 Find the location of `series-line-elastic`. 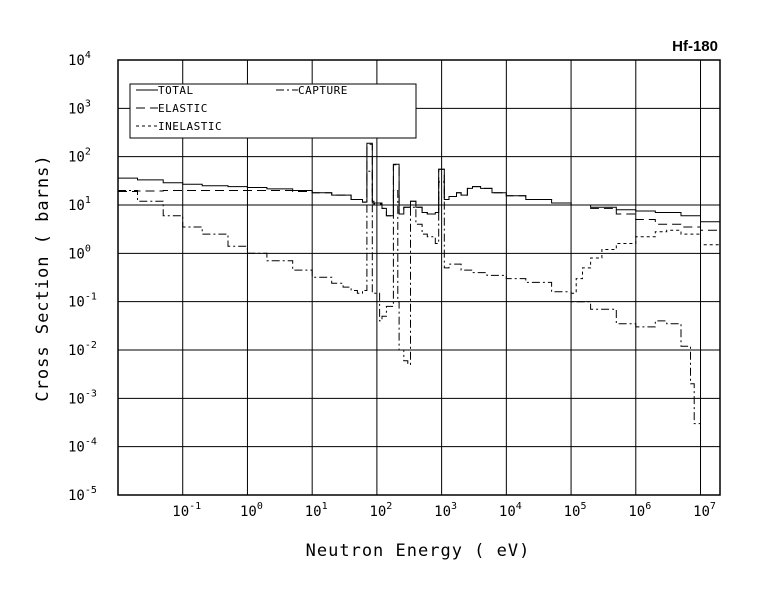

series-line-elastic is located at coordinates (419, 189).